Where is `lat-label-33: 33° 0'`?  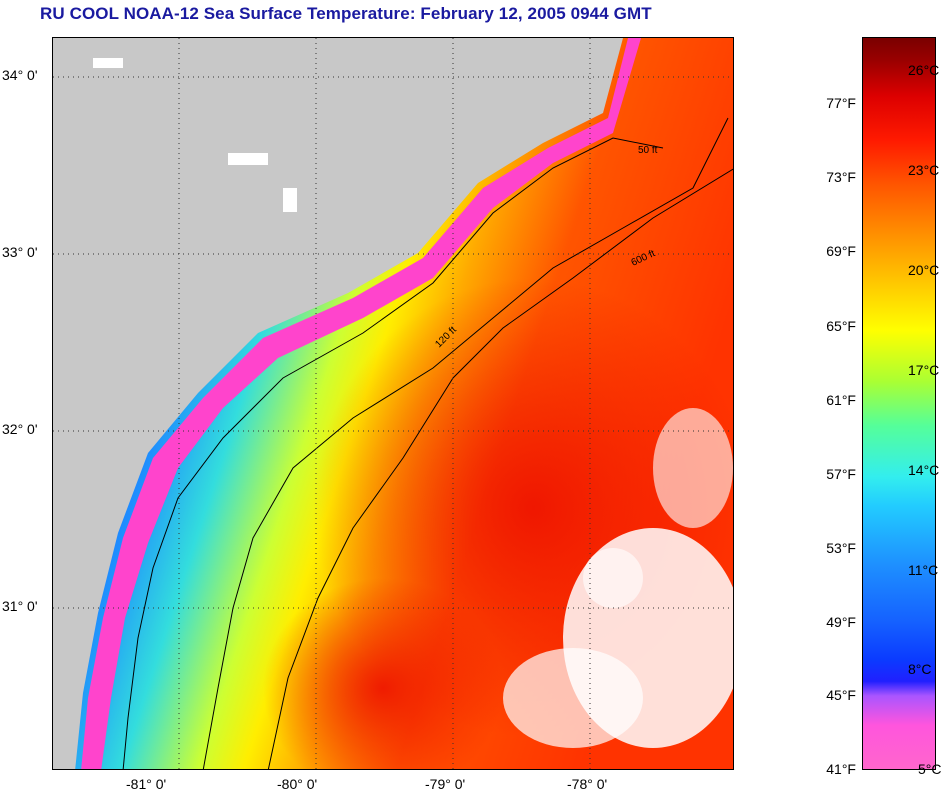 lat-label-33: 33° 0' is located at coordinates (20, 252).